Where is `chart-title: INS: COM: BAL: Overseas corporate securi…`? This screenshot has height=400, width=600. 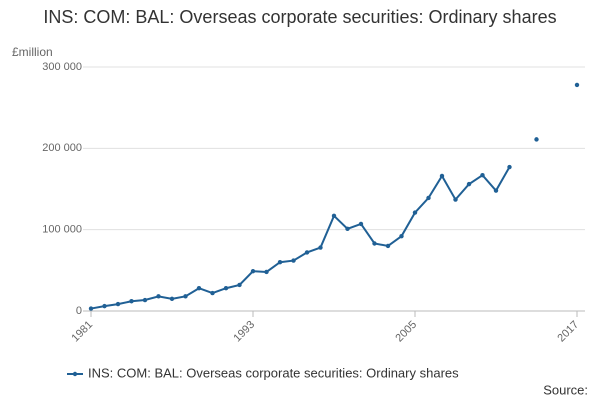 chart-title: INS: COM: BAL: Overseas corporate securi… is located at coordinates (300, 17).